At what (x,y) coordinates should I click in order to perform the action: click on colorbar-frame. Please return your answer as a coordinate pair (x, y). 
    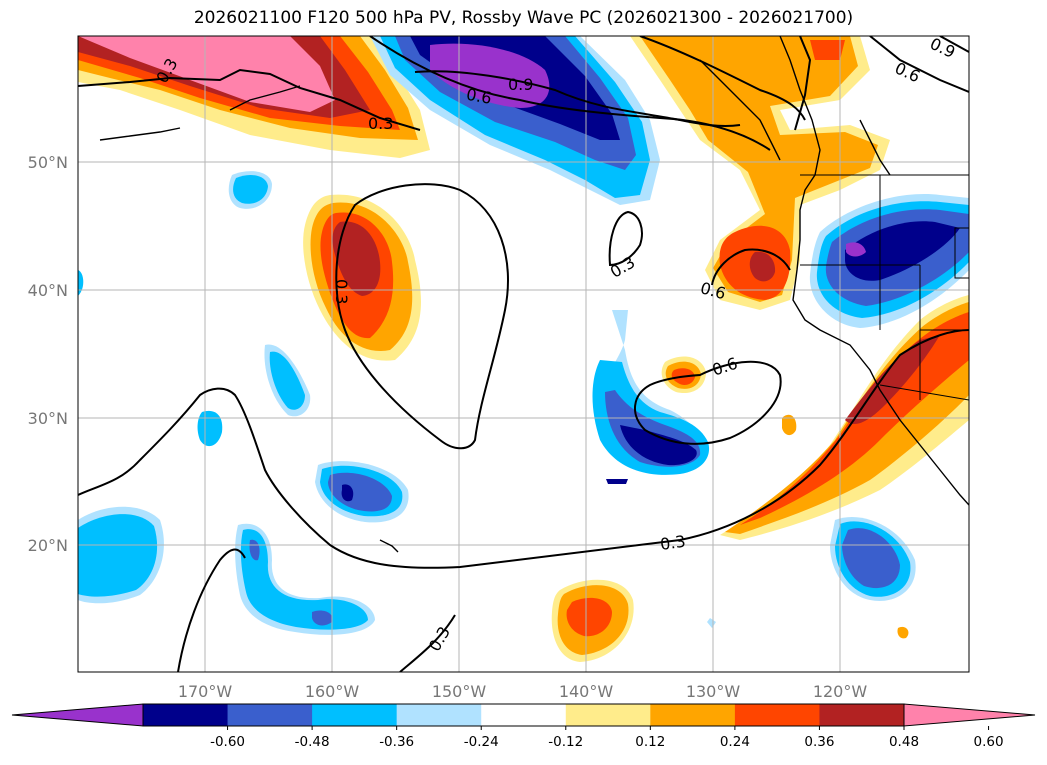
    Looking at the image, I should click on (523, 715).